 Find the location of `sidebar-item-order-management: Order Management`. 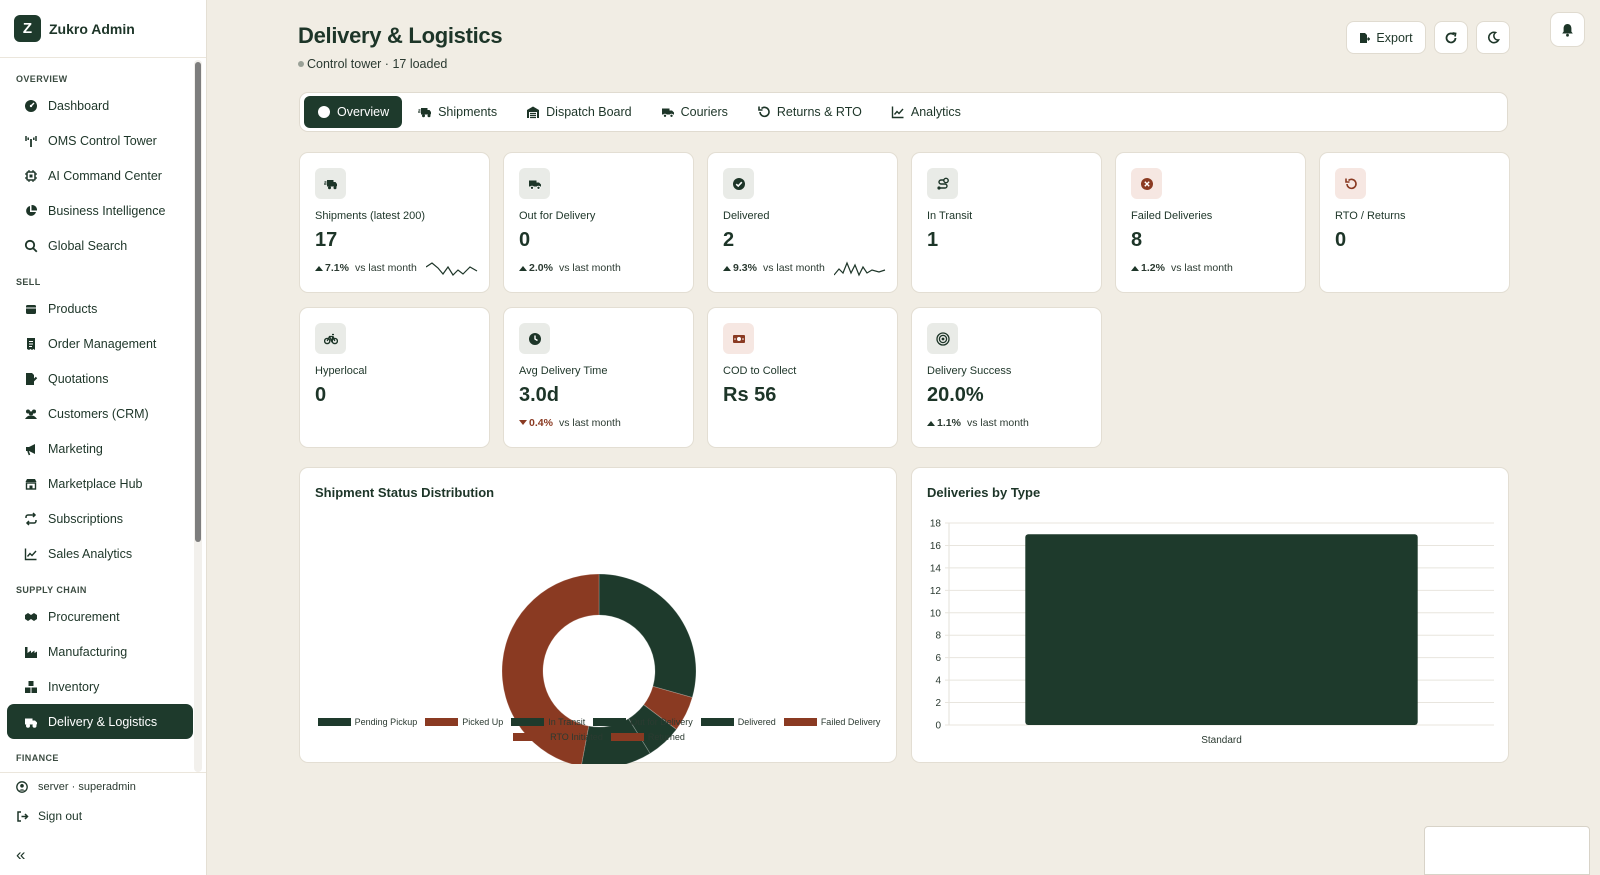

sidebar-item-order-management: Order Management is located at coordinates (100, 343).